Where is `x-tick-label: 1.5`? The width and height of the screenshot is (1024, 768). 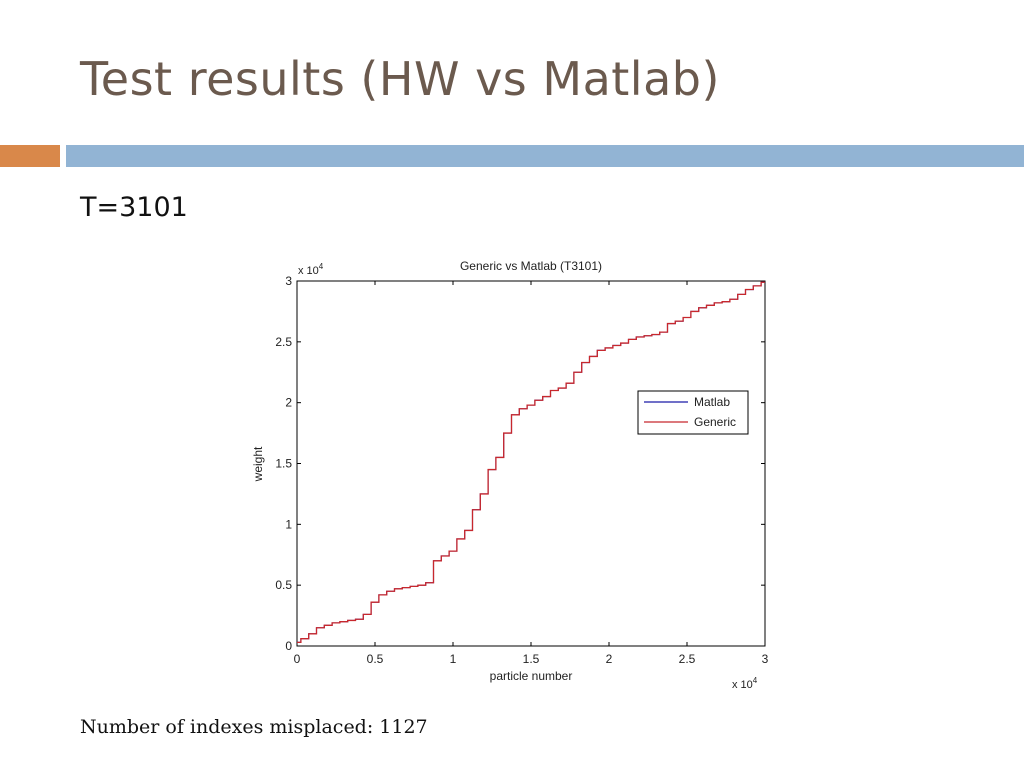
x-tick-label: 1.5 is located at coordinates (531, 659).